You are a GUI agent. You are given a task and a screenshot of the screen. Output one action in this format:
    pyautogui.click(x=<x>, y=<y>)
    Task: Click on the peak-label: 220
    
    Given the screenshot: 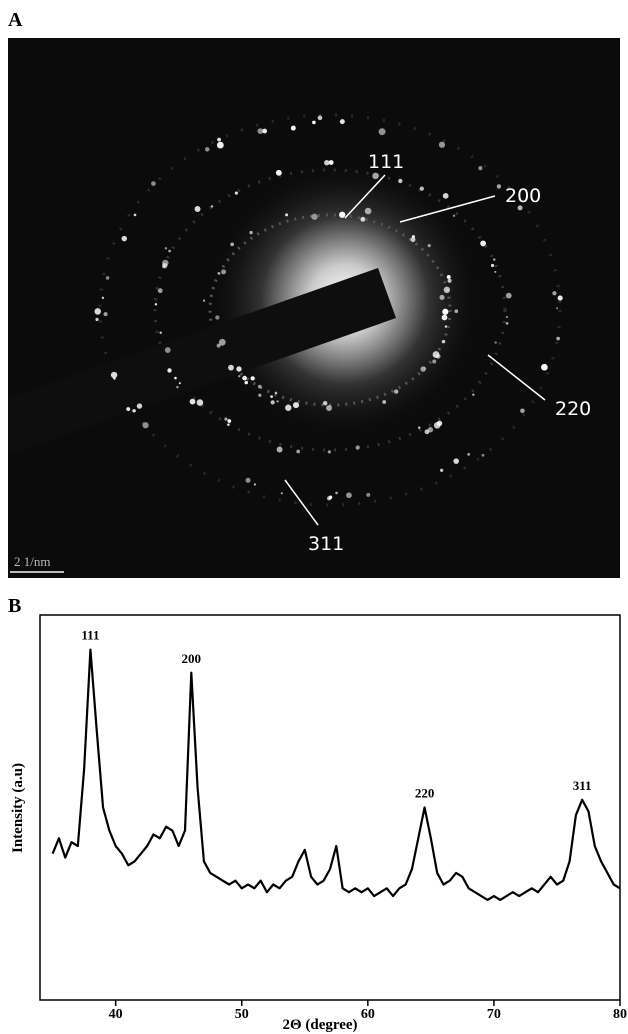 What is the action you would take?
    pyautogui.click(x=425, y=793)
    